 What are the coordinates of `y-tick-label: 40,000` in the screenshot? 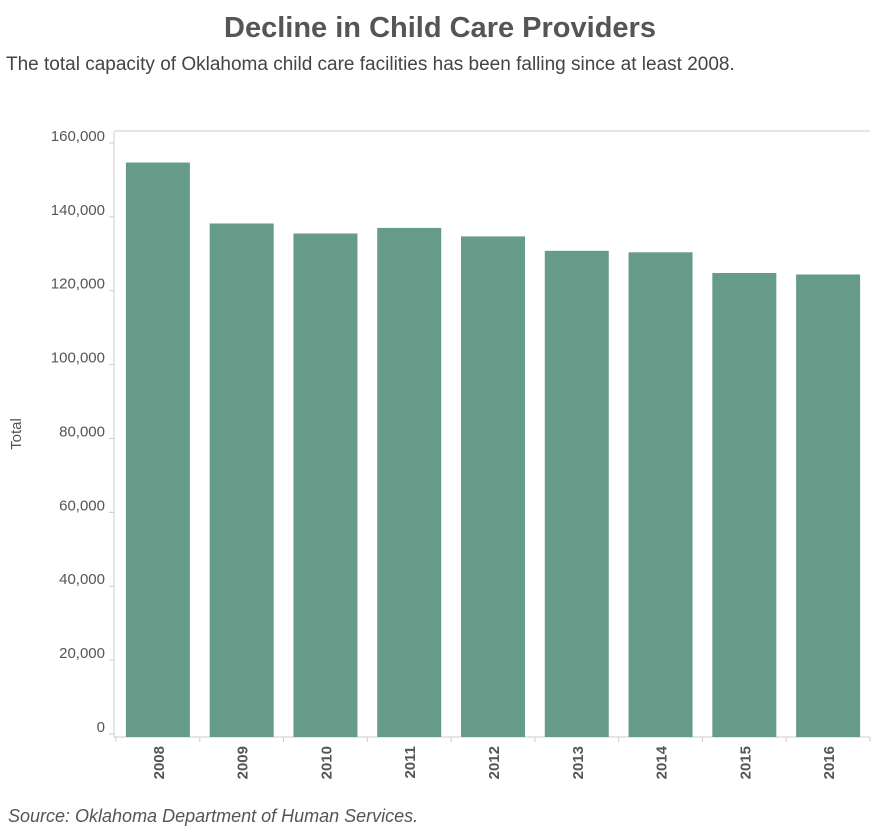 It's located at (82, 579).